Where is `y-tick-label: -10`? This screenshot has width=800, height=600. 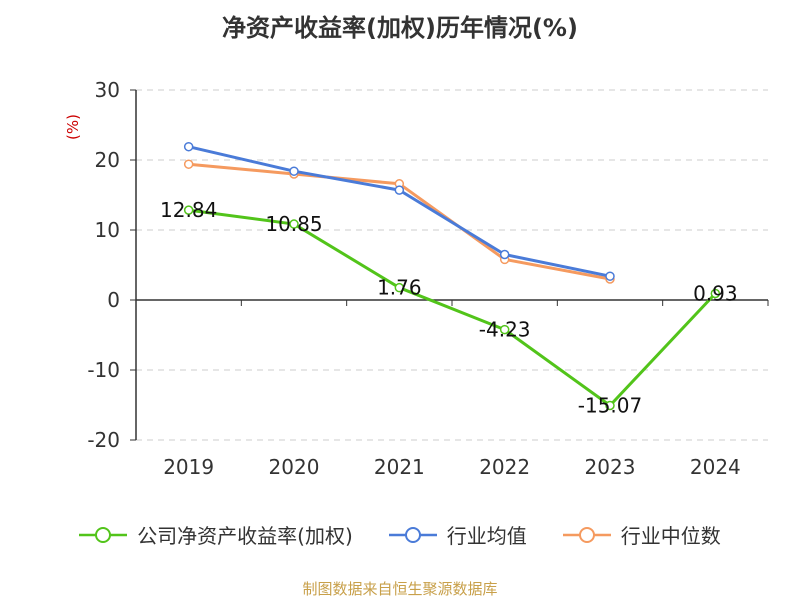 y-tick-label: -10 is located at coordinates (103, 370).